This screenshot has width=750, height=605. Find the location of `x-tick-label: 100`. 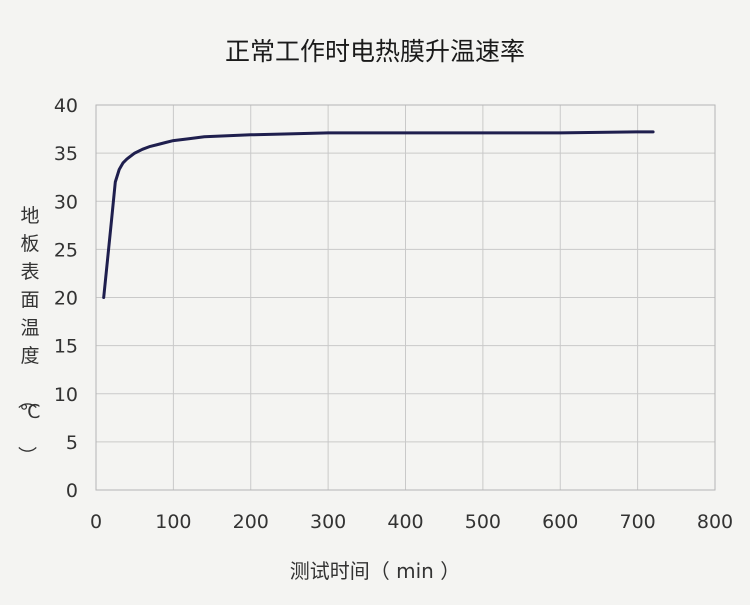

x-tick-label: 100 is located at coordinates (173, 522).